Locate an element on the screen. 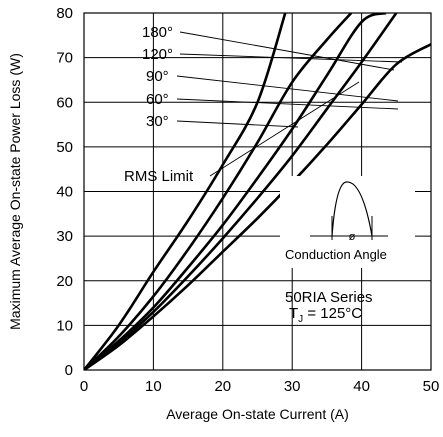 The width and height of the screenshot is (443, 437). y-tick-label: 0 is located at coordinates (69, 370).